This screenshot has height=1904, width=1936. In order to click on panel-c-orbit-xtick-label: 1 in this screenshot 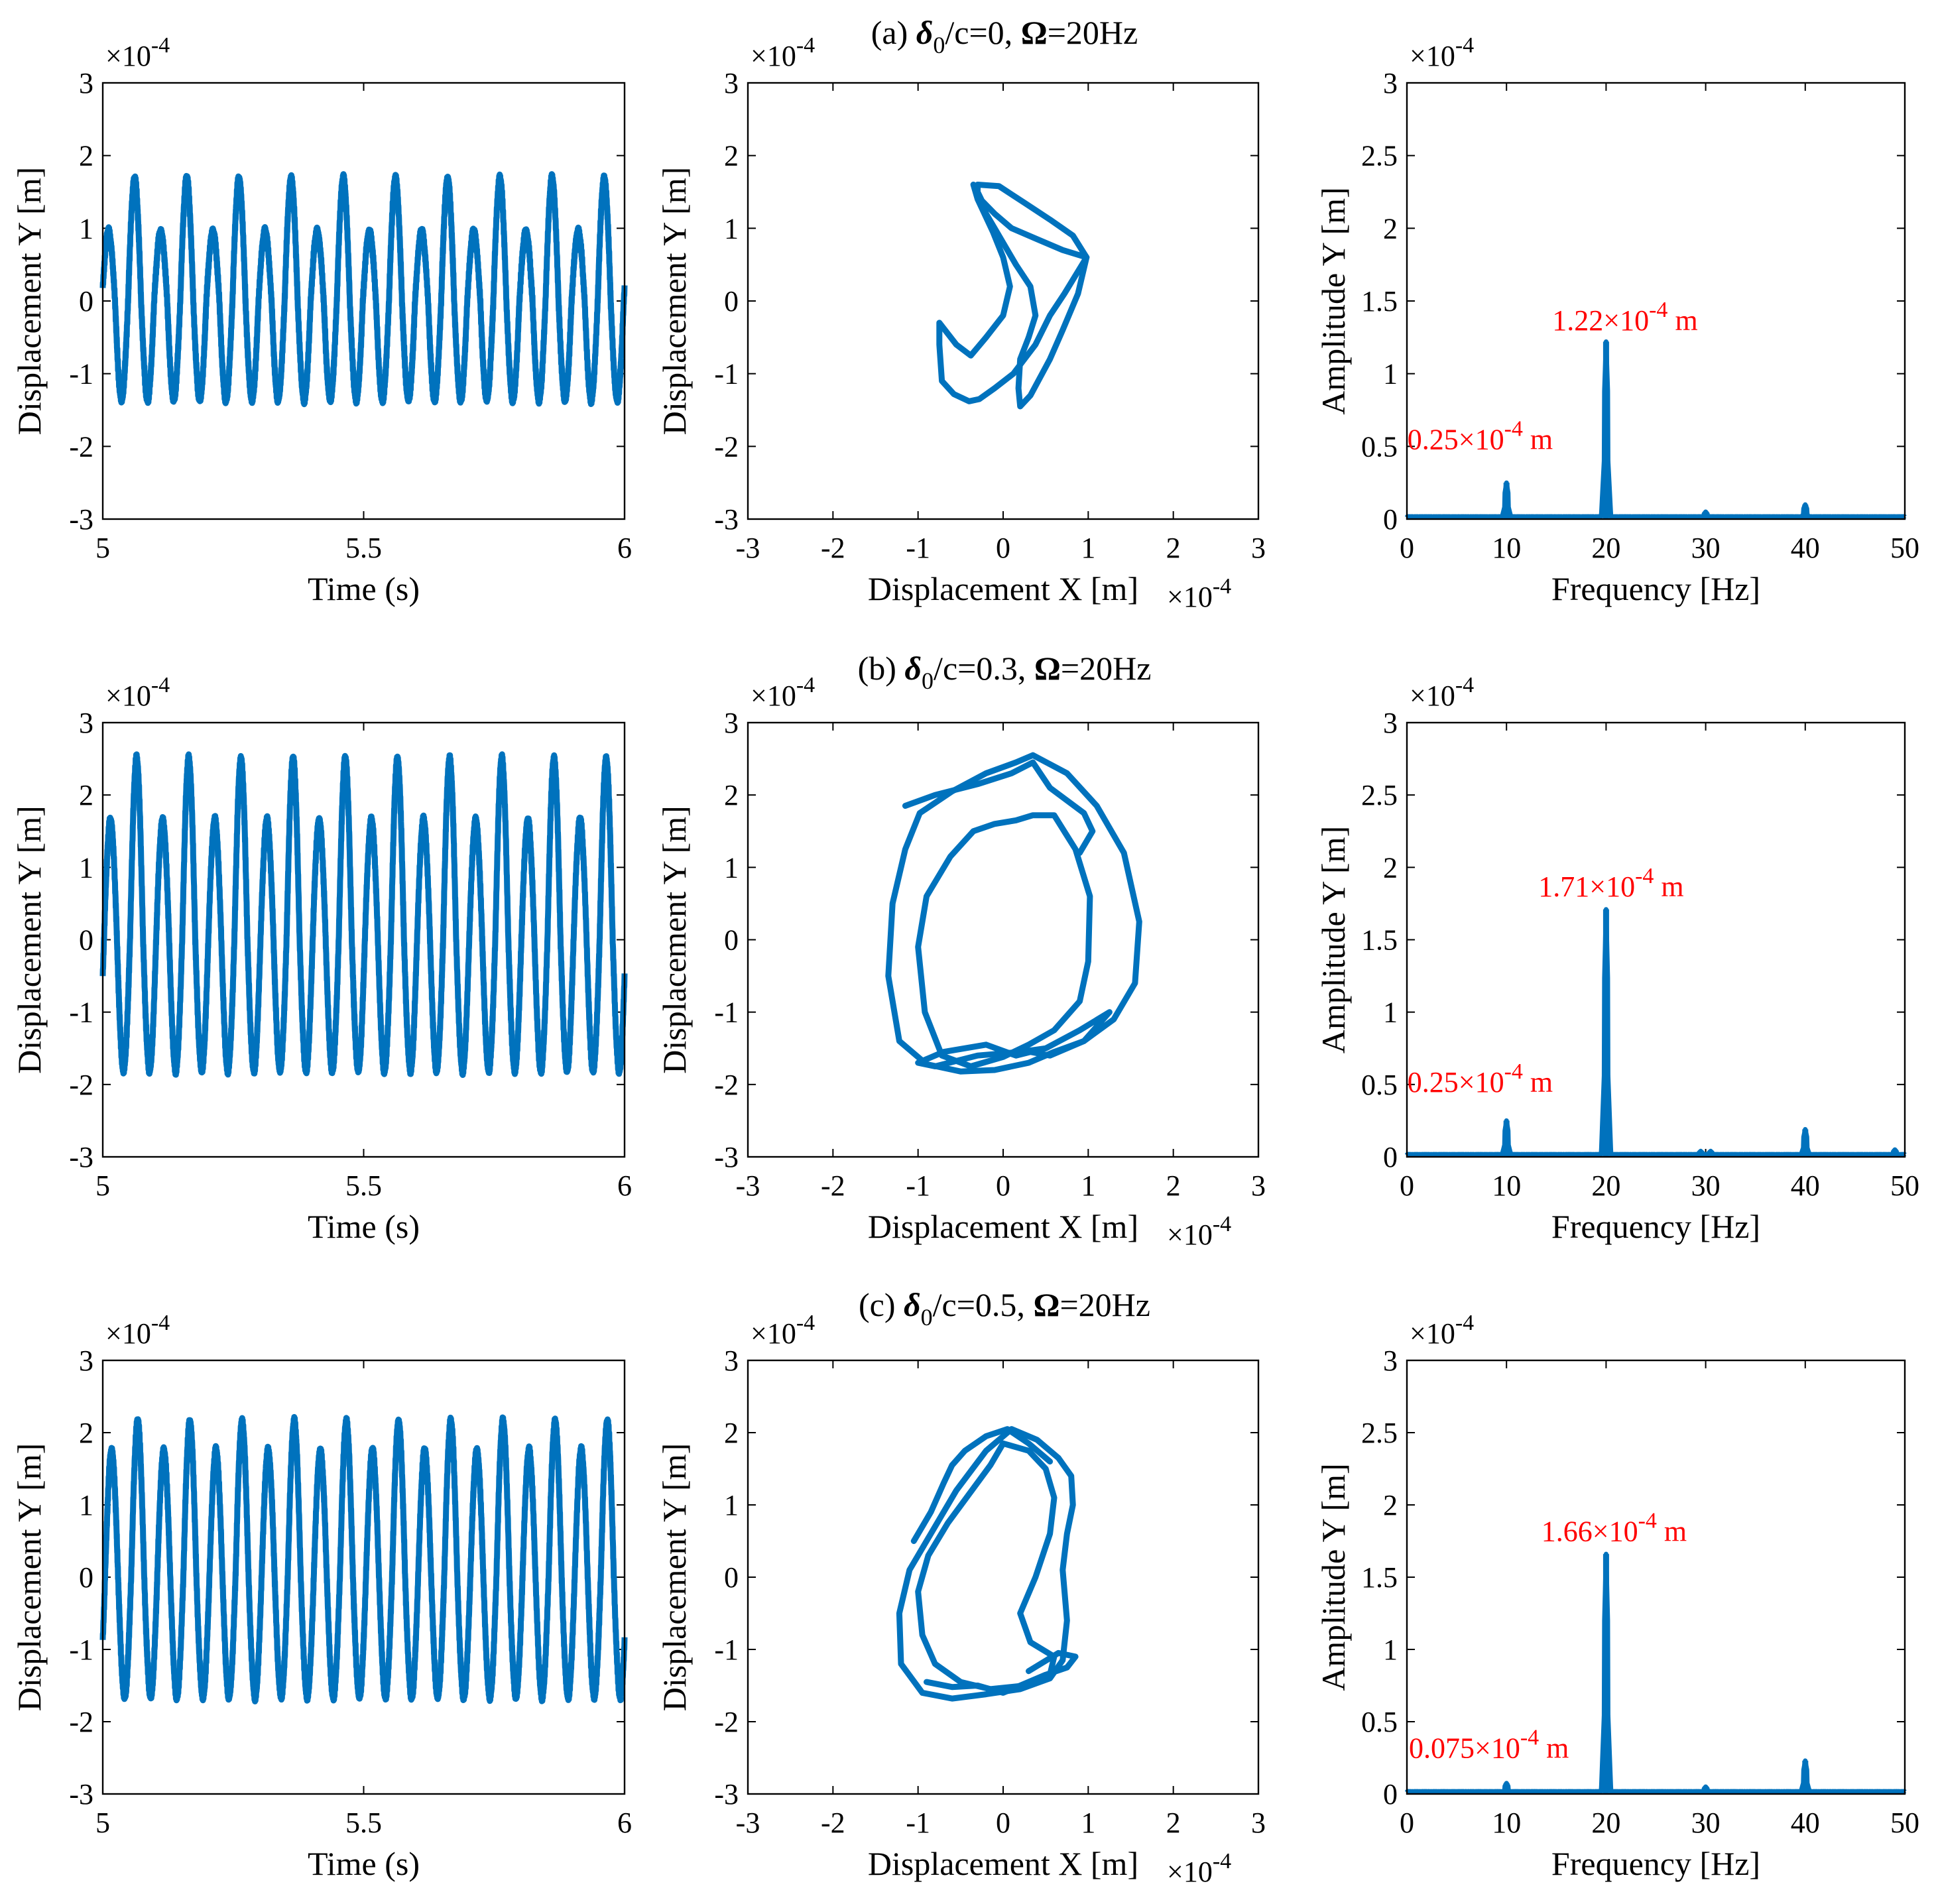, I will do `click(1088, 1823)`.